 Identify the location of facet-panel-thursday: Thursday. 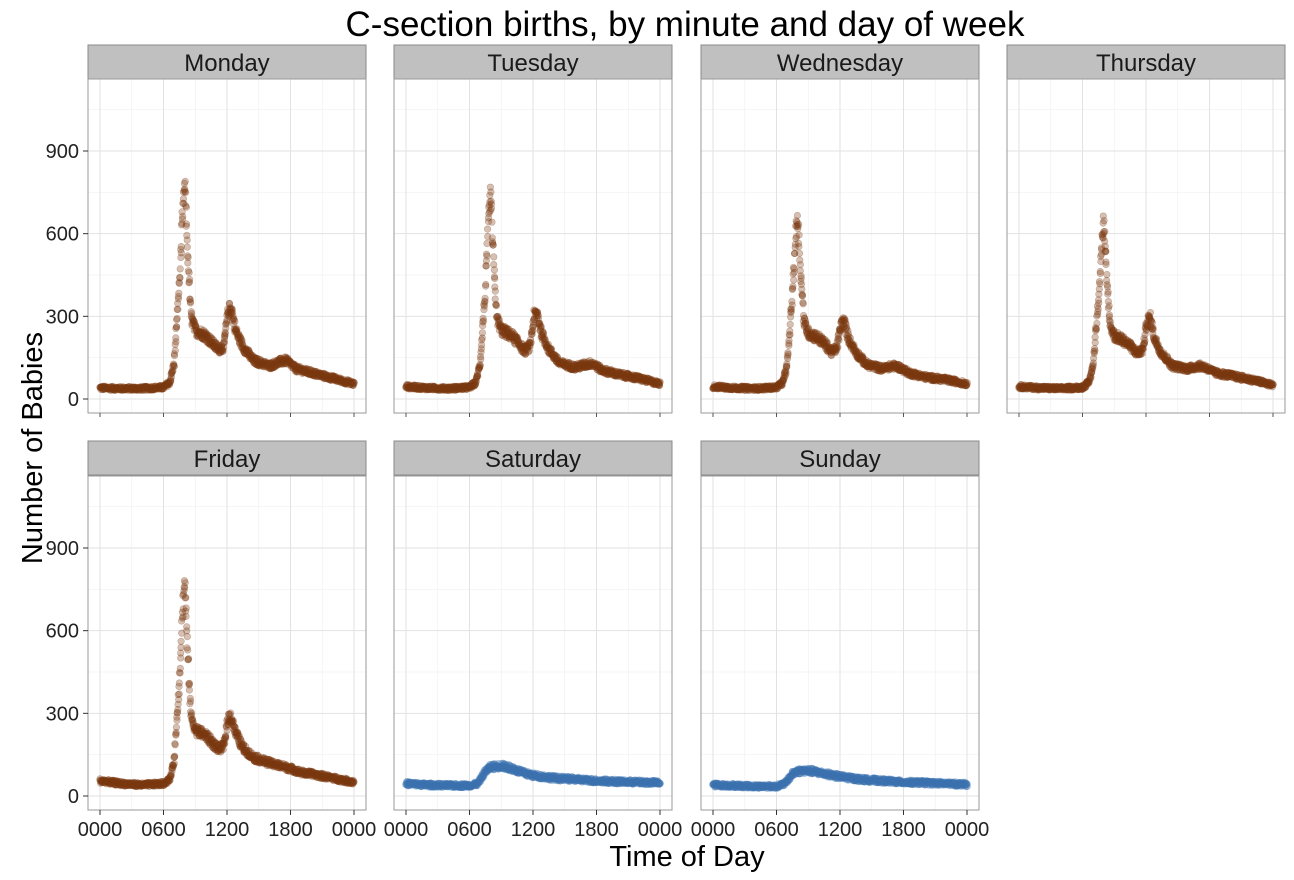
(1146, 231).